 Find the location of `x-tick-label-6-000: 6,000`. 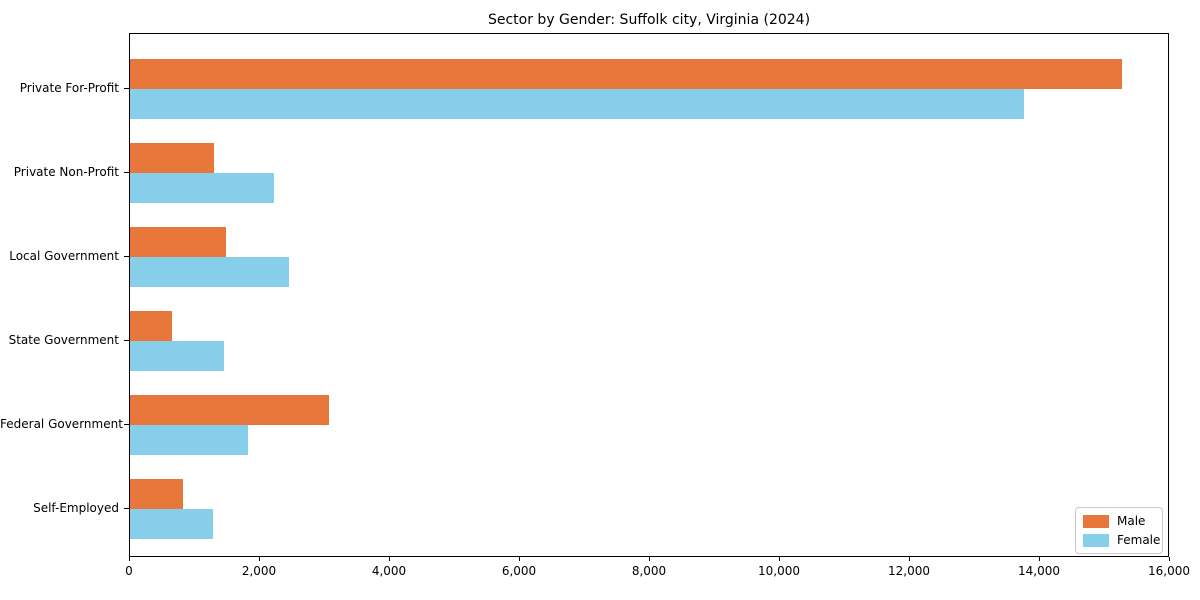

x-tick-label-6-000: 6,000 is located at coordinates (519, 571).